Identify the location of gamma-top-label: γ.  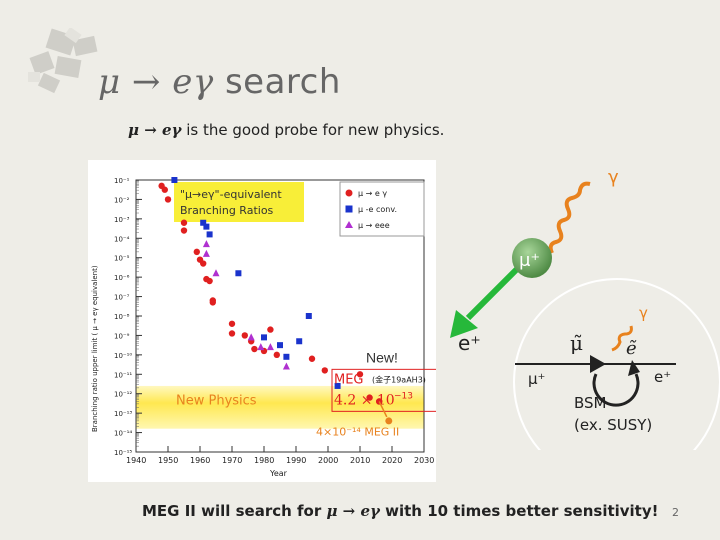
(613, 177).